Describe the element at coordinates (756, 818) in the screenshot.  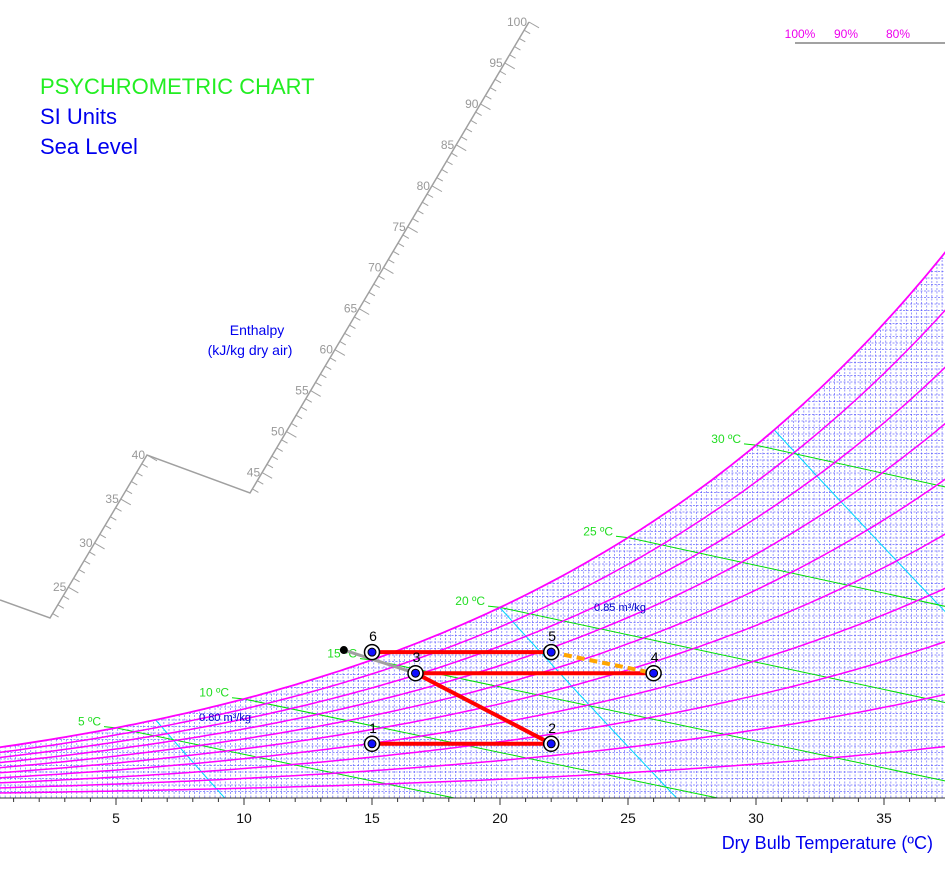
I see `x-tick-label: 30` at that location.